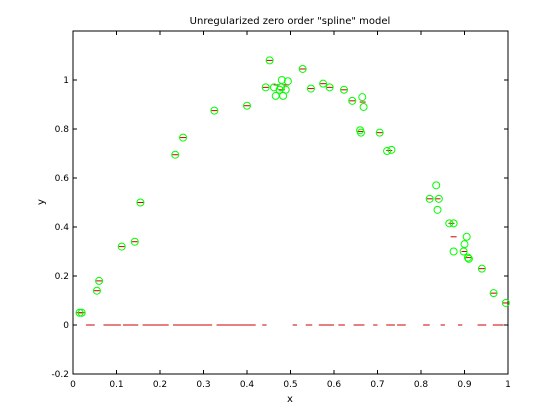 The image size is (560, 420). What do you see at coordinates (160, 385) in the screenshot?
I see `x-tick-label: 0.2` at bounding box center [160, 385].